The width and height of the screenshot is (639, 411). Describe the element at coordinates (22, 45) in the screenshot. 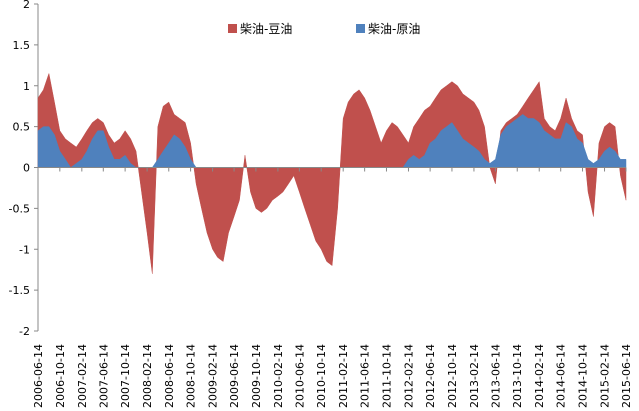

I see `y-tick-label: 1.5` at that location.